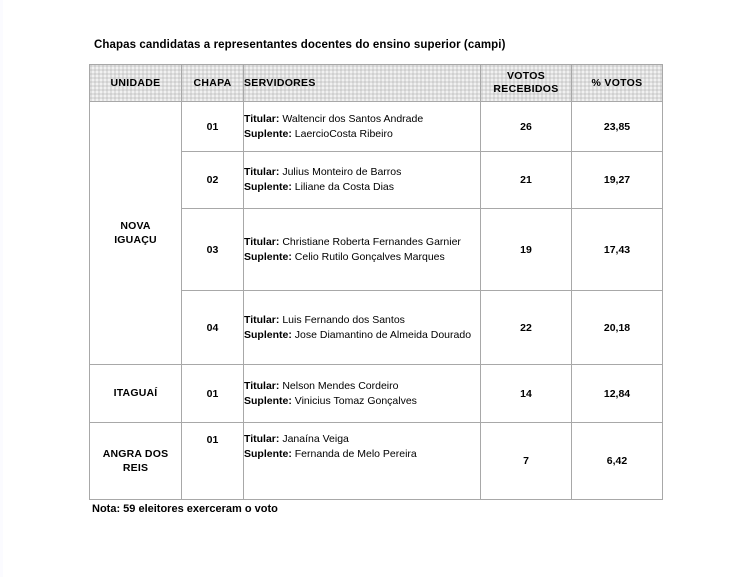  I want to click on servidor-titular: Titular: Luis Fernando dos Santos, so click(362, 320).